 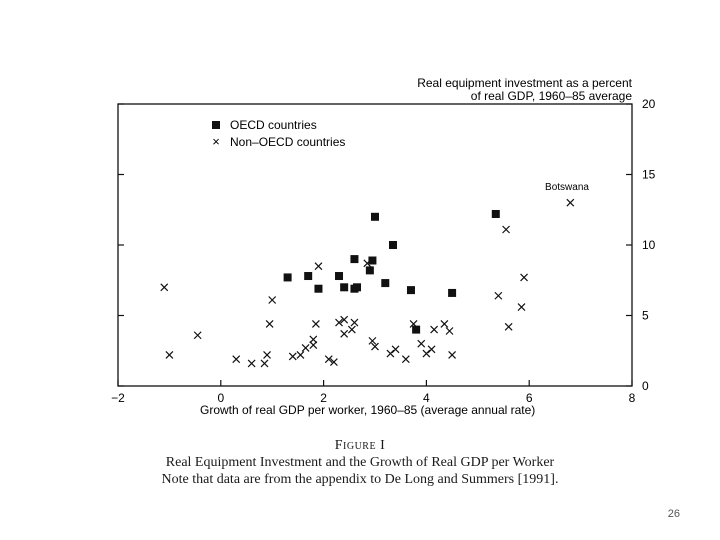 I want to click on x-tick-label: 0, so click(x=220, y=398).